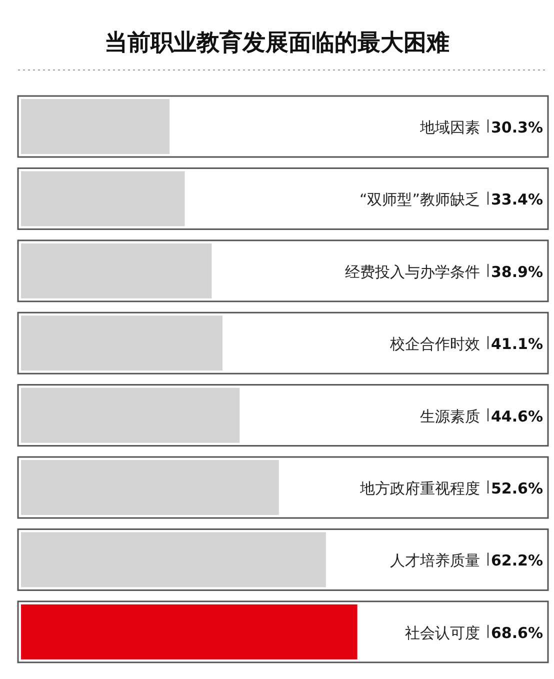 The width and height of the screenshot is (554, 679). Describe the element at coordinates (516, 271) in the screenshot. I see `data-label: 38.9%` at that location.